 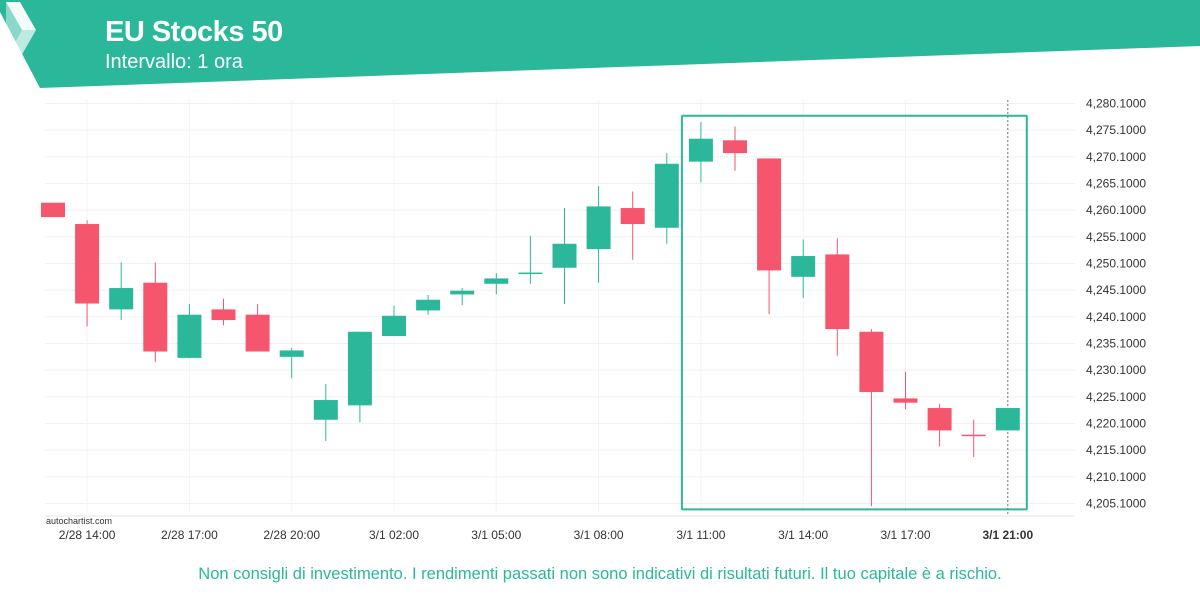 I want to click on x-tick-label: 3/1 02:00, so click(x=394, y=535).